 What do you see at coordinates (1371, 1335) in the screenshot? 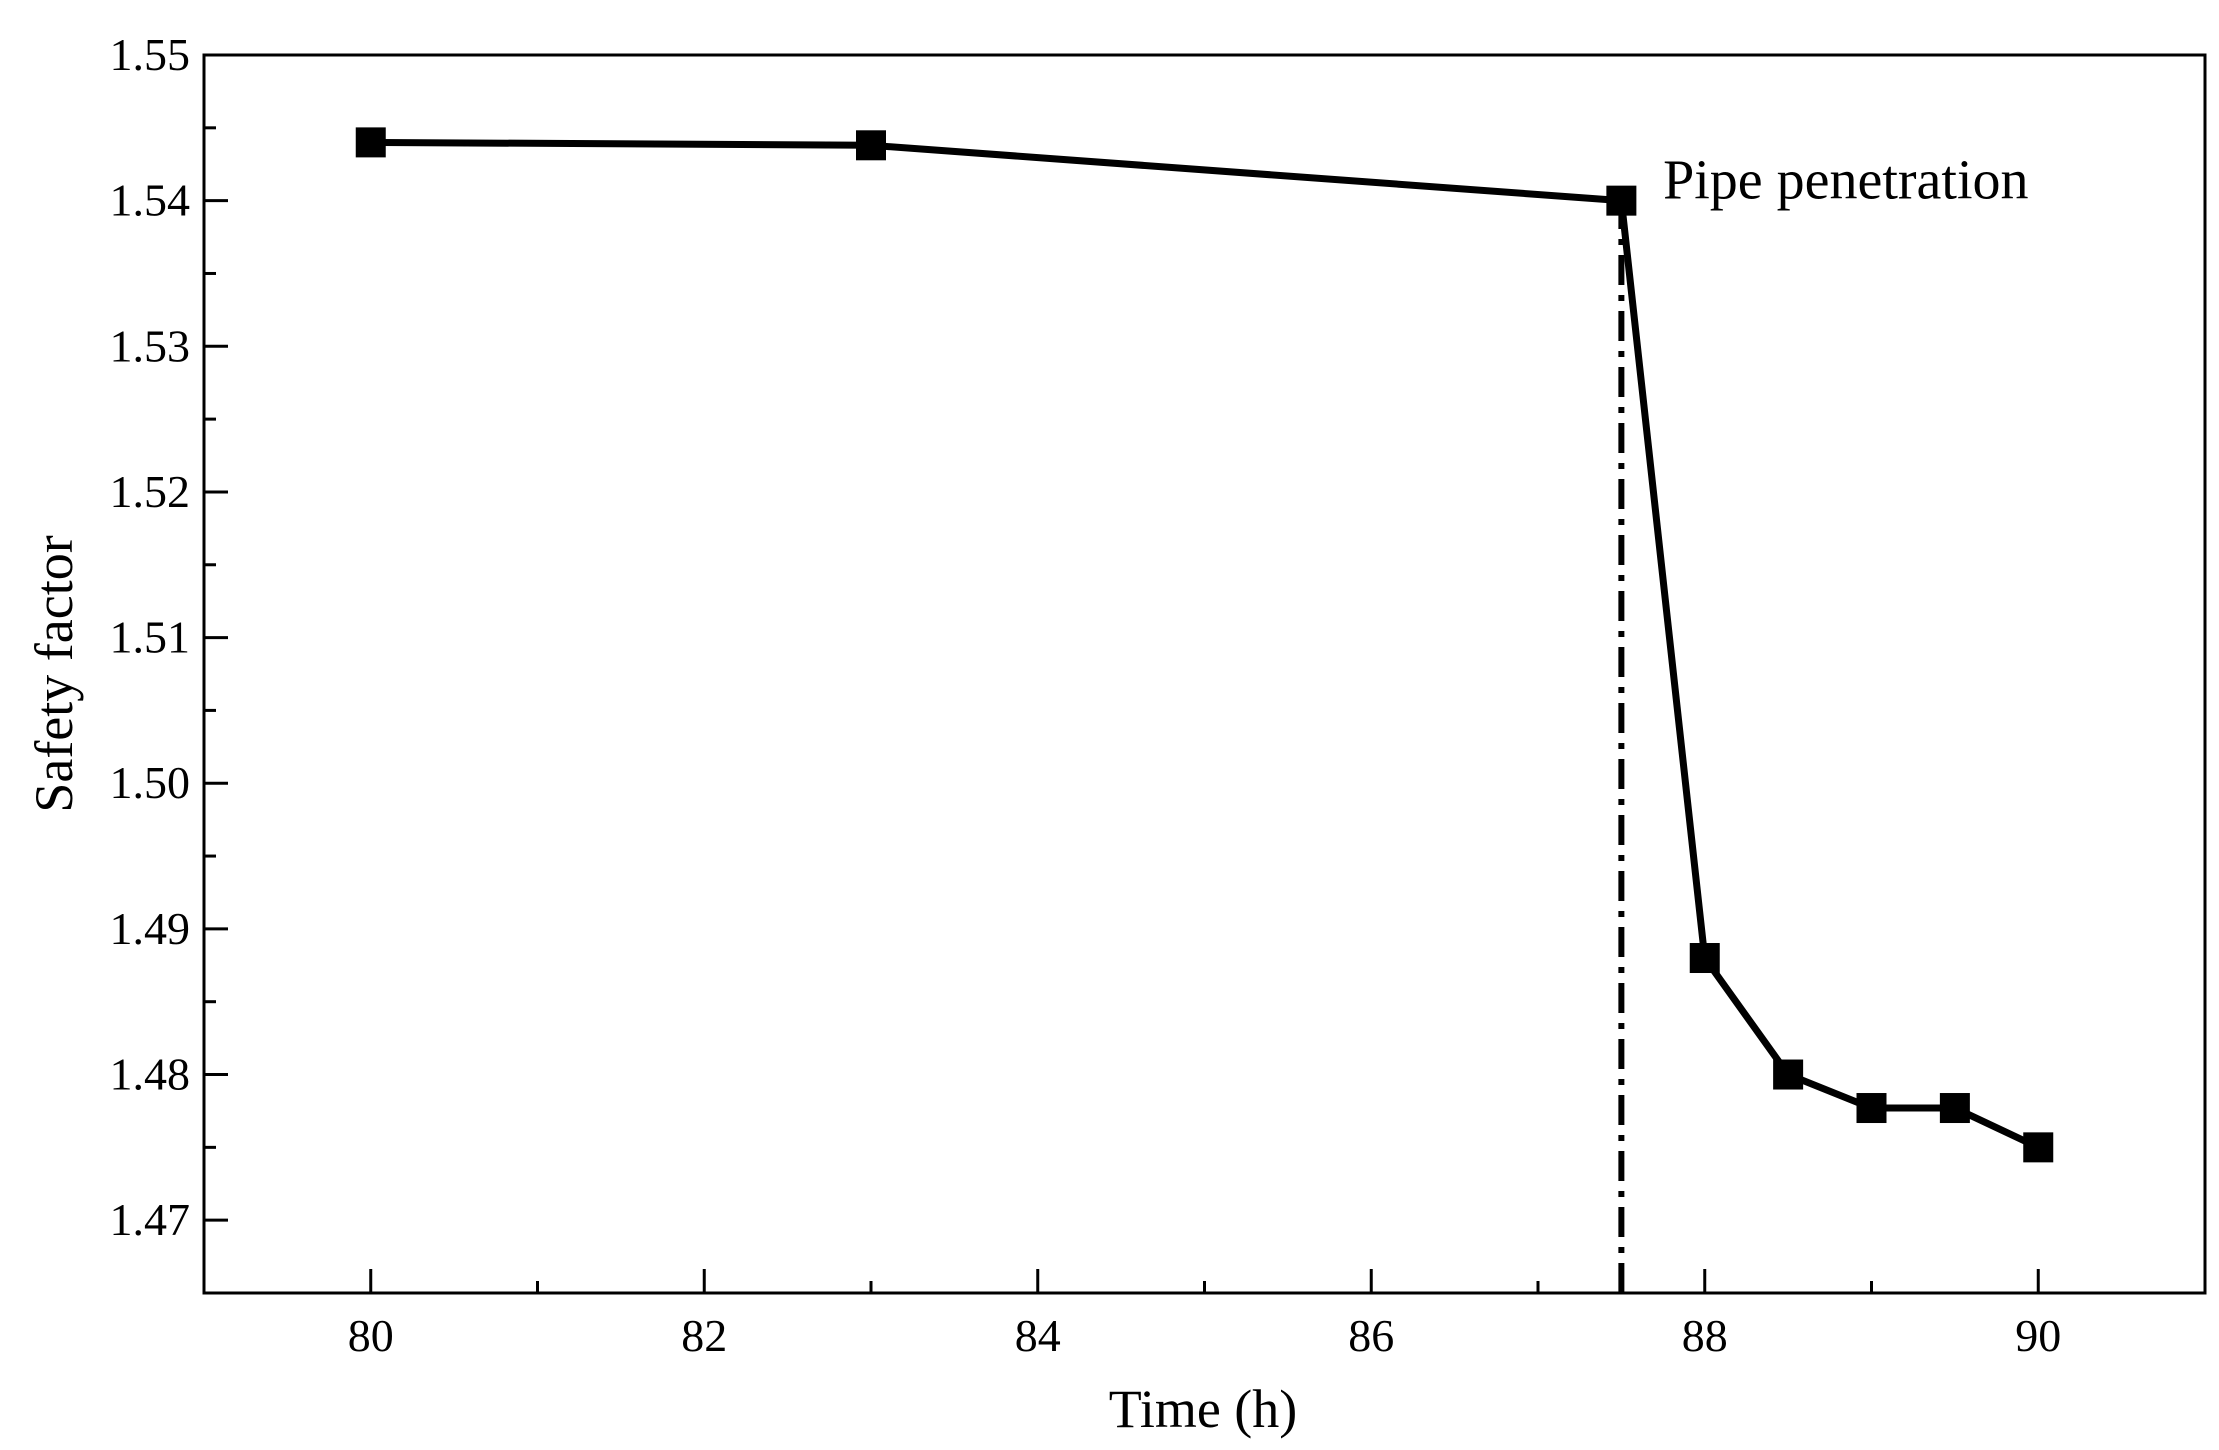
I see `x-tick-label: 86` at bounding box center [1371, 1335].